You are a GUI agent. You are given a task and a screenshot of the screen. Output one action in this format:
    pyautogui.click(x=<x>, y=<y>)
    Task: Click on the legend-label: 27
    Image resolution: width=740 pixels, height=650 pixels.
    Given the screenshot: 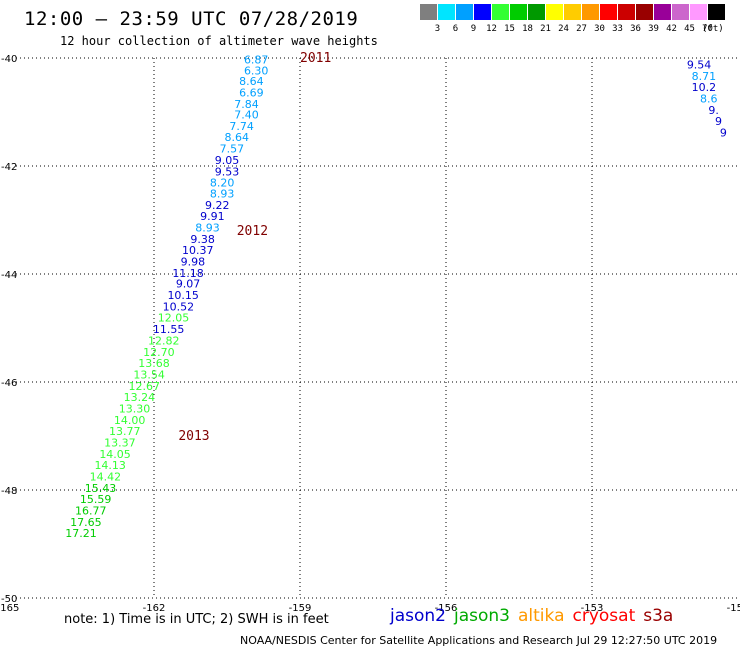 What is the action you would take?
    pyautogui.click(x=581, y=29)
    